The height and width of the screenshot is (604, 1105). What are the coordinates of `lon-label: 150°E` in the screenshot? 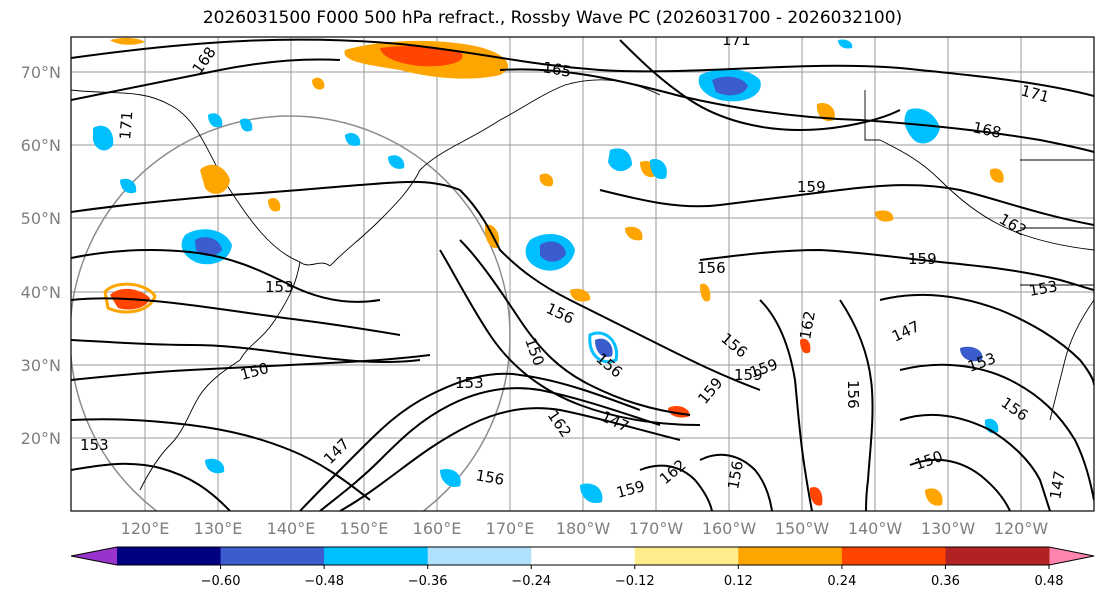 It's located at (364, 528).